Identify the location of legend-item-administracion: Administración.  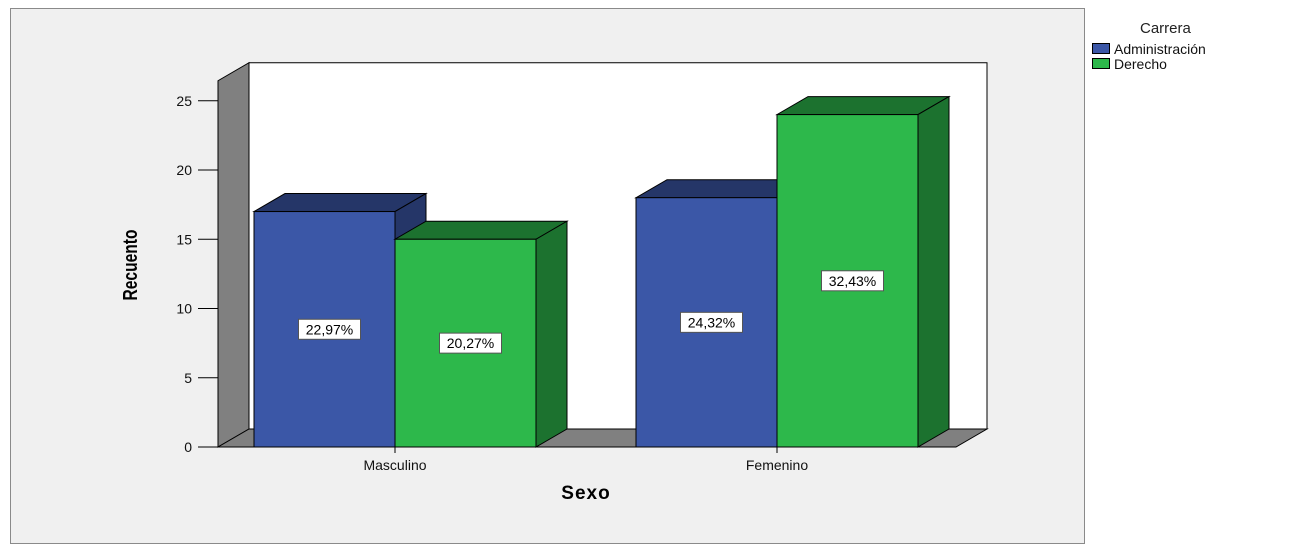
(1189, 48).